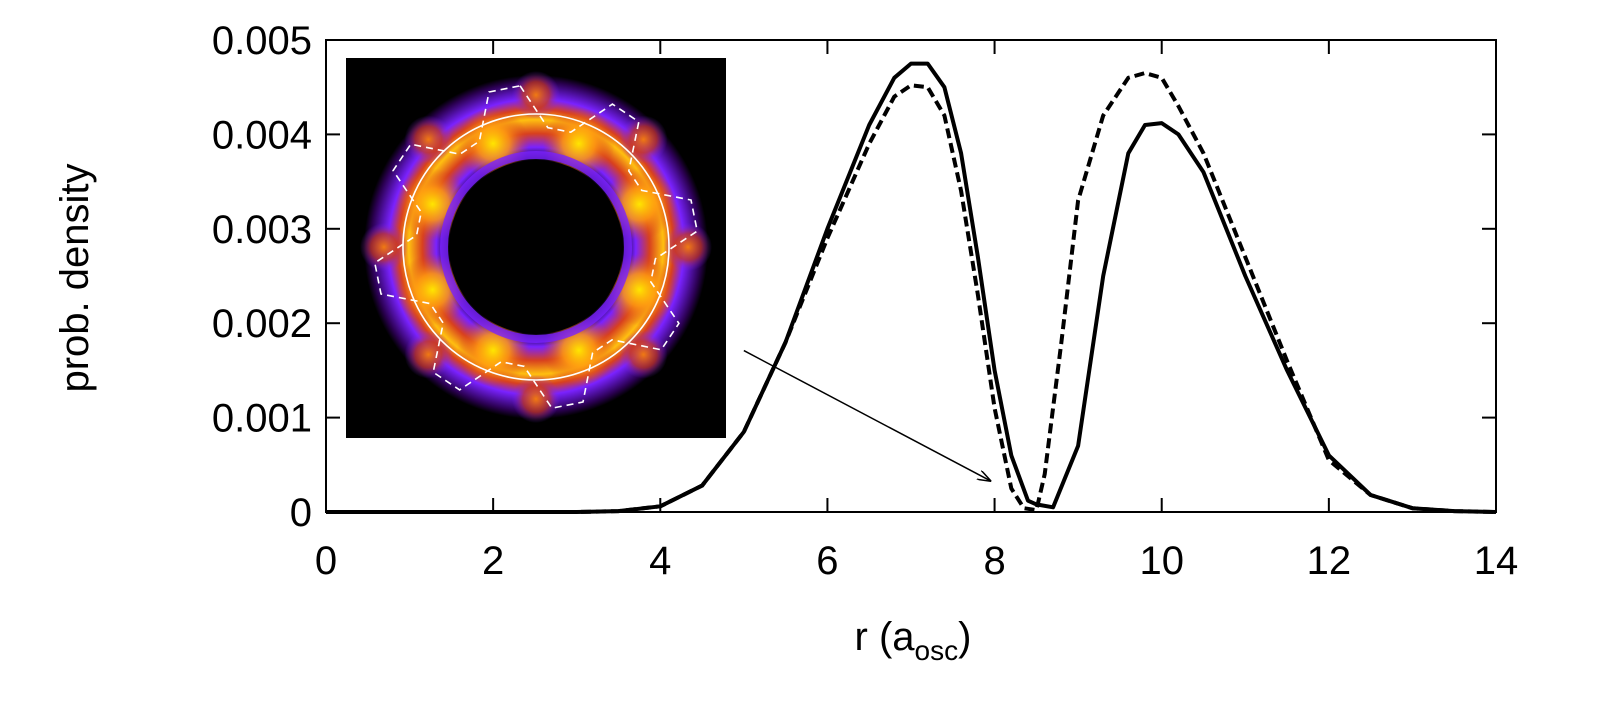  I want to click on x-axis-label: r (aosc), so click(913, 640).